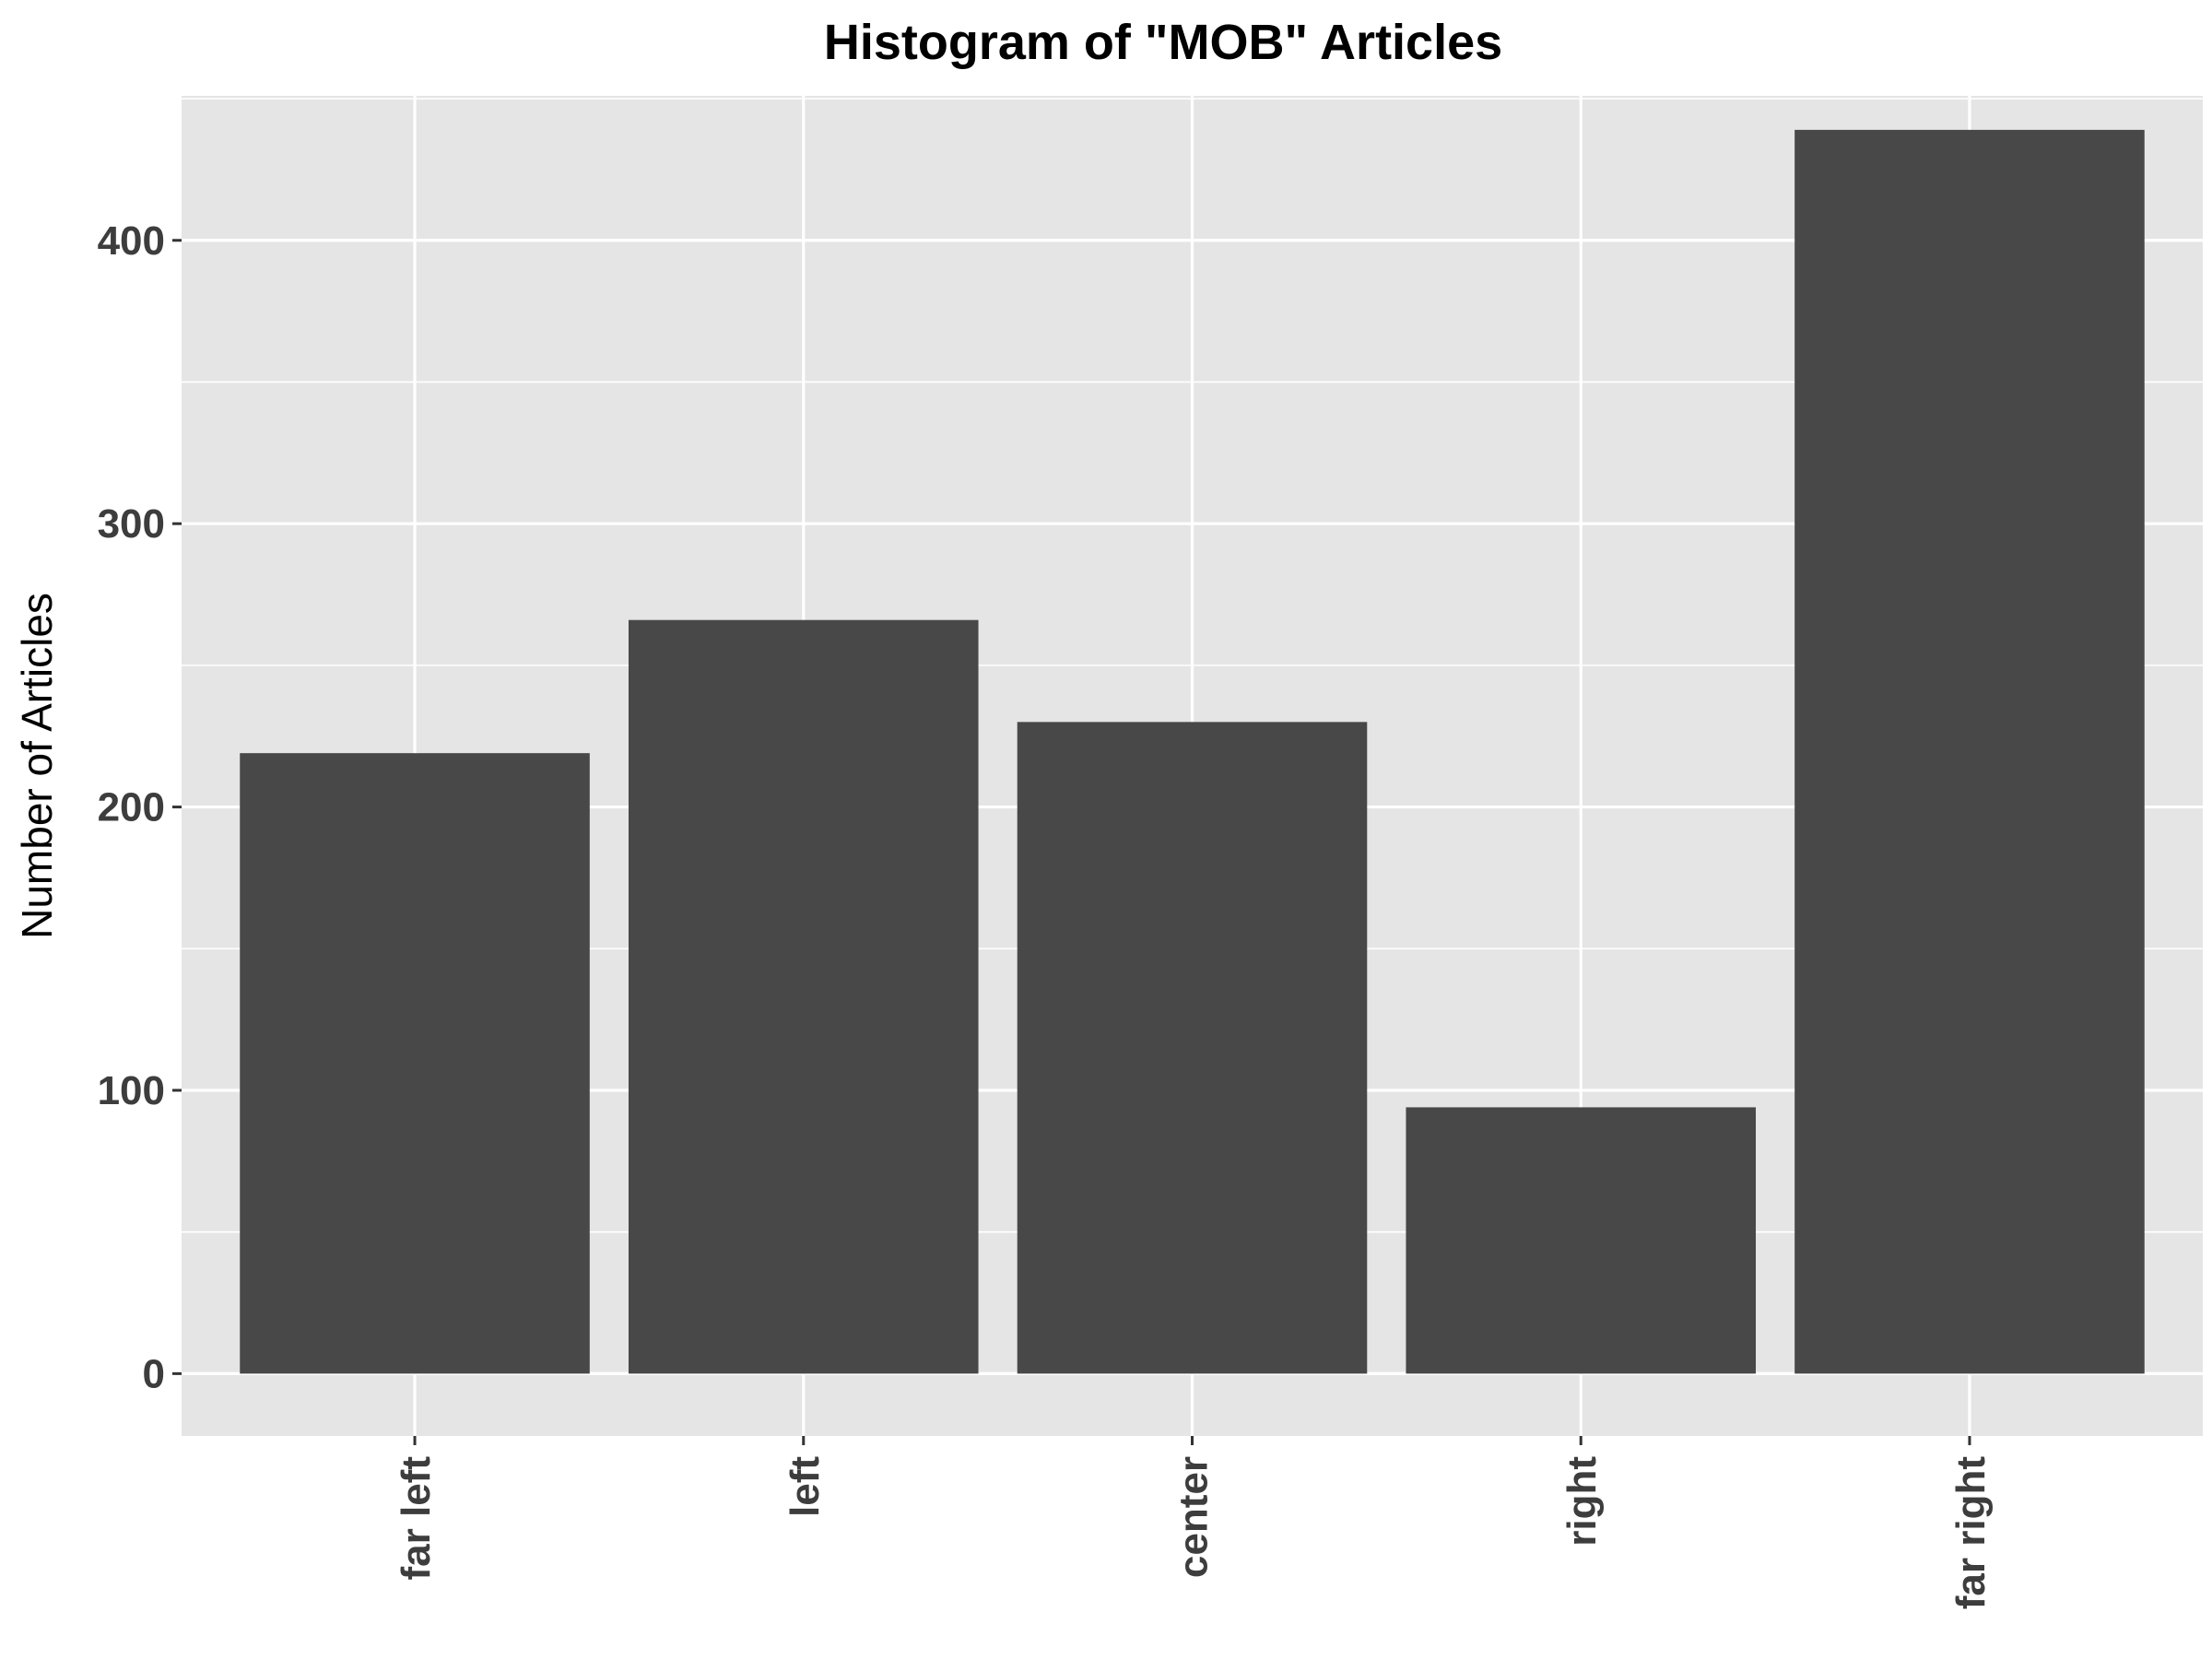 The height and width of the screenshot is (1659, 2212). I want to click on x-axis-ticks: far left left center right far right, so click(1194, 1522).